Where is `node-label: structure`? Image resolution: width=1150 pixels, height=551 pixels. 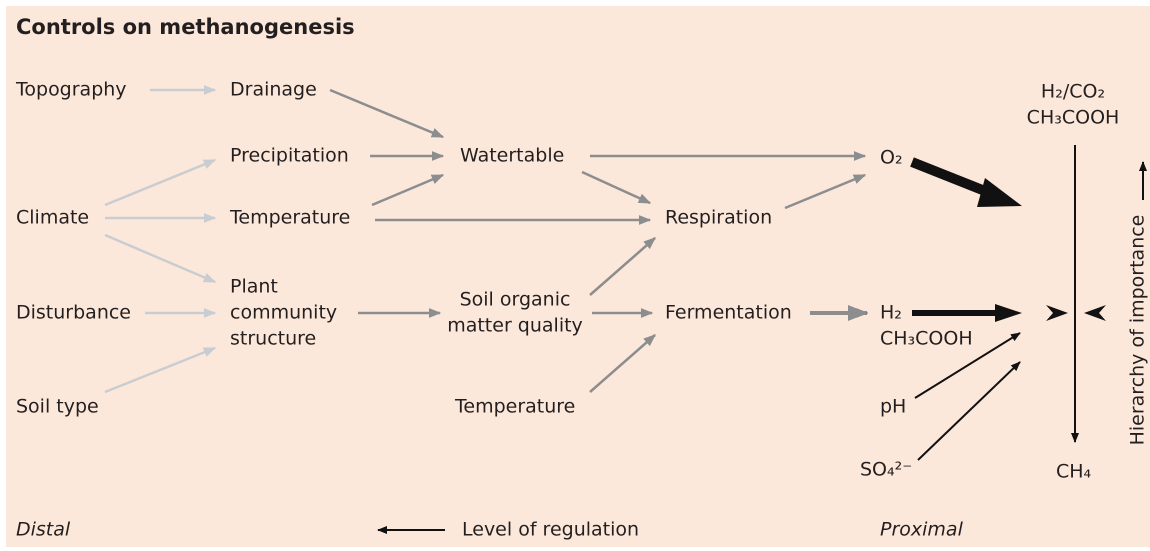
node-label: structure is located at coordinates (273, 339).